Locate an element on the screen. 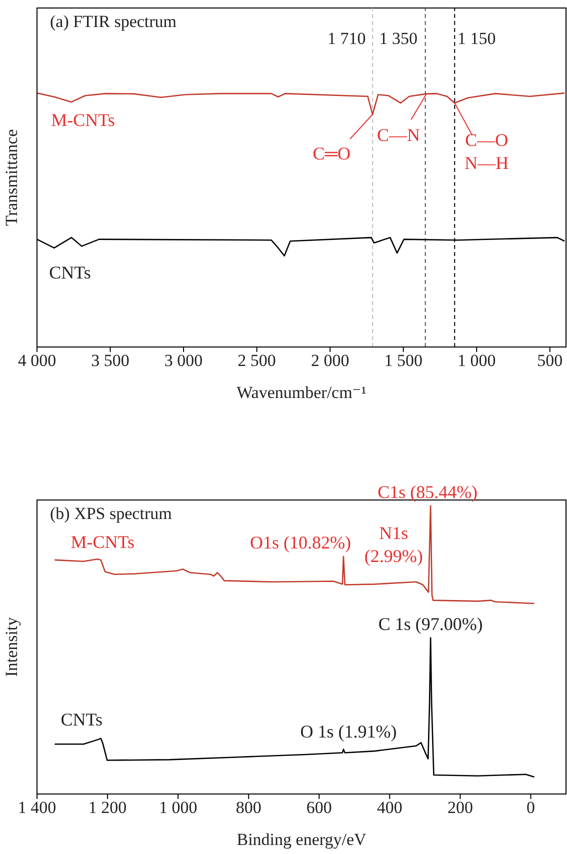 This screenshot has width=567, height=854. annotation: C1s (85.44%) is located at coordinates (428, 492).